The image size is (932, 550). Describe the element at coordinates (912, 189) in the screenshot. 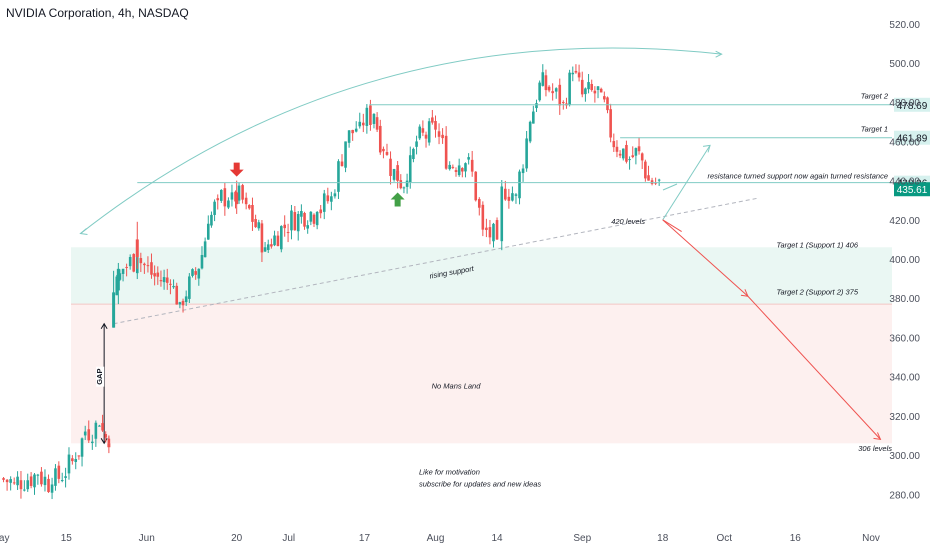

I see `current-price-tag` at that location.